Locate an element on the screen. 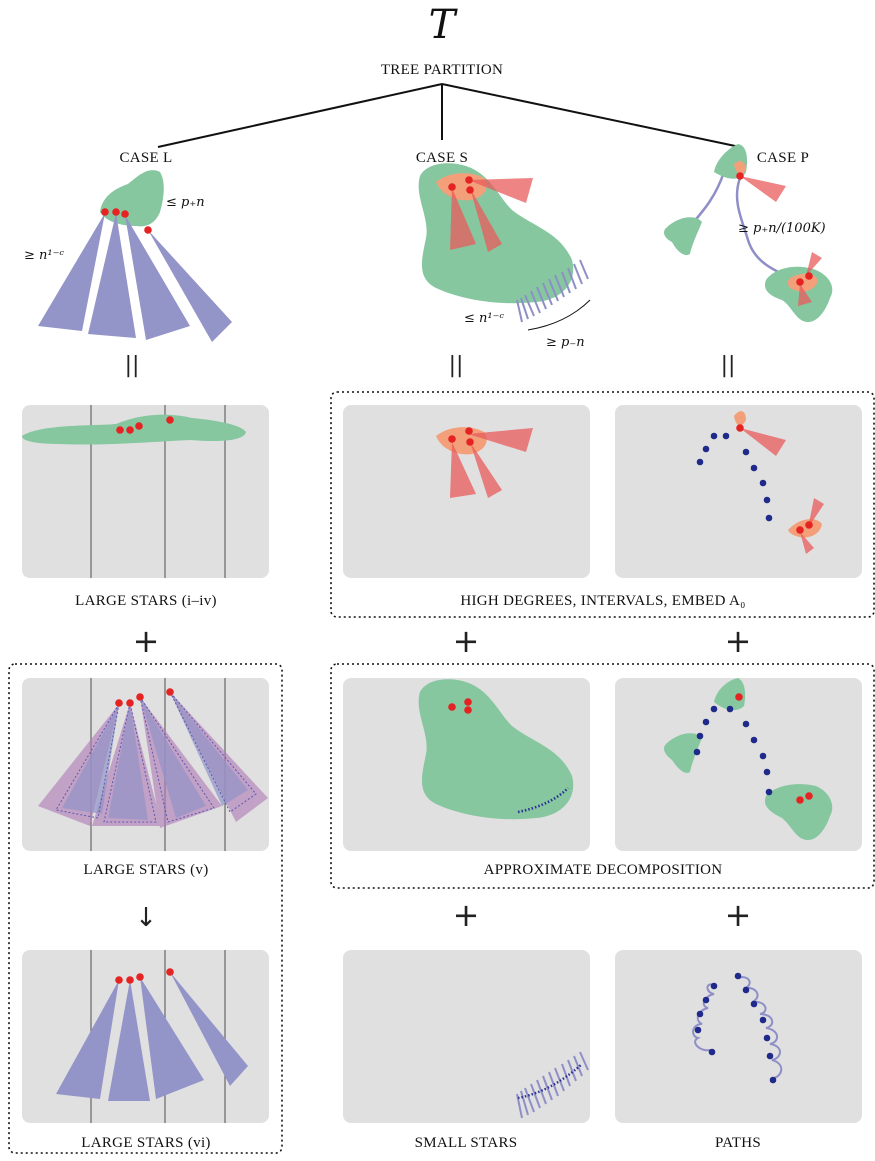  stretched-blob is located at coordinates (134, 429).